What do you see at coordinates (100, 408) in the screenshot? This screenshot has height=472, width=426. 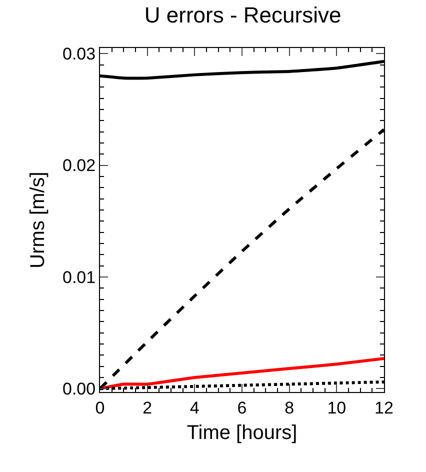 I see `x-tick-label: 0` at bounding box center [100, 408].